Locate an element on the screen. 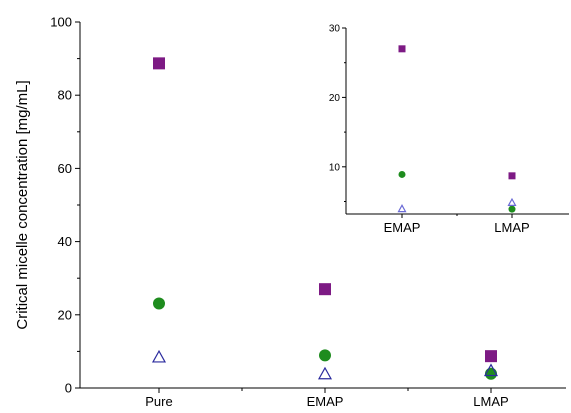 This screenshot has width=571, height=413. y-tick-label: 80 is located at coordinates (65, 95).